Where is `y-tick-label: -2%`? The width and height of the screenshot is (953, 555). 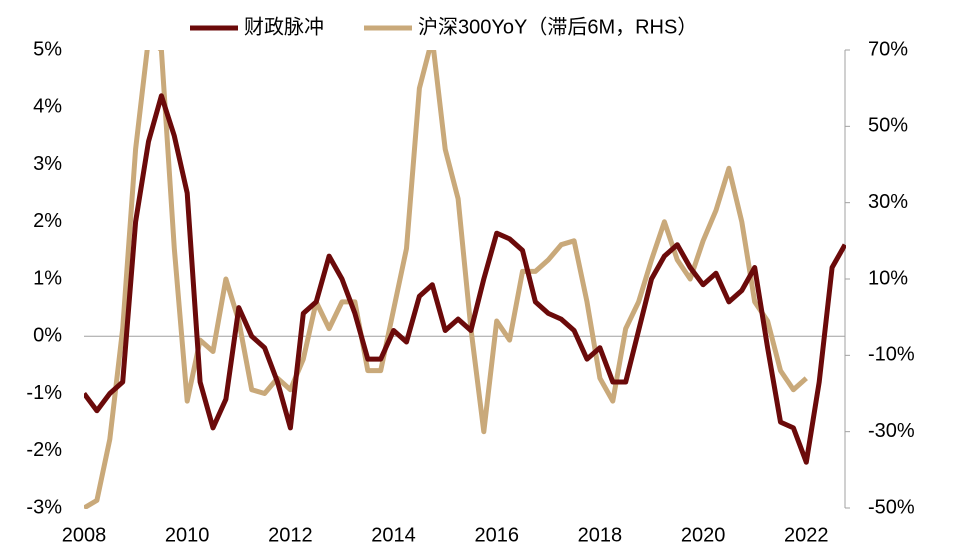
y-tick-label: -2% is located at coordinates (44, 450).